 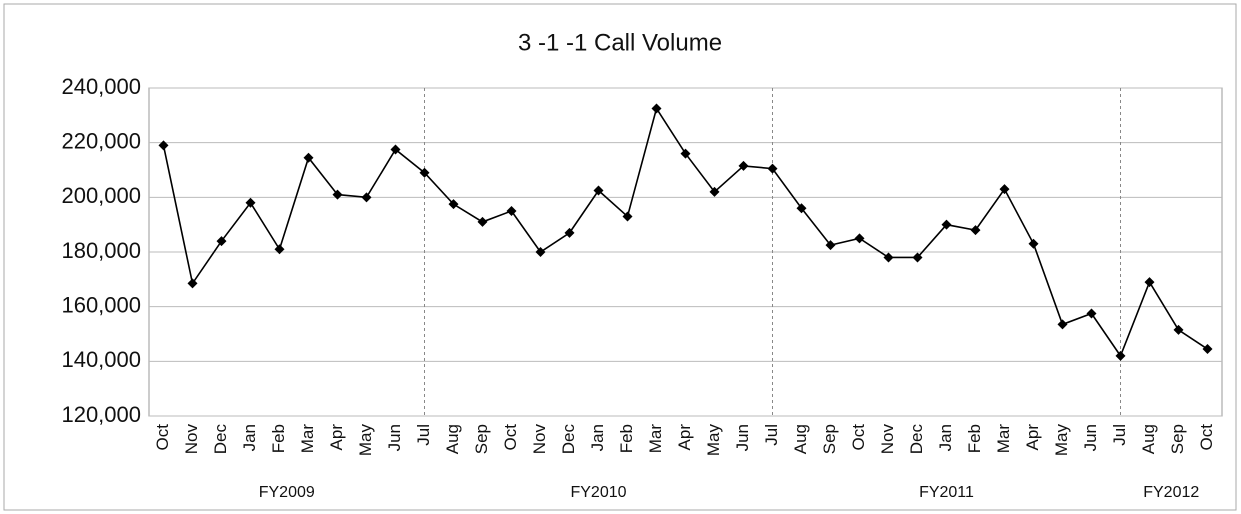 What do you see at coordinates (1171, 492) in the screenshot?
I see `group-label: FY2012` at bounding box center [1171, 492].